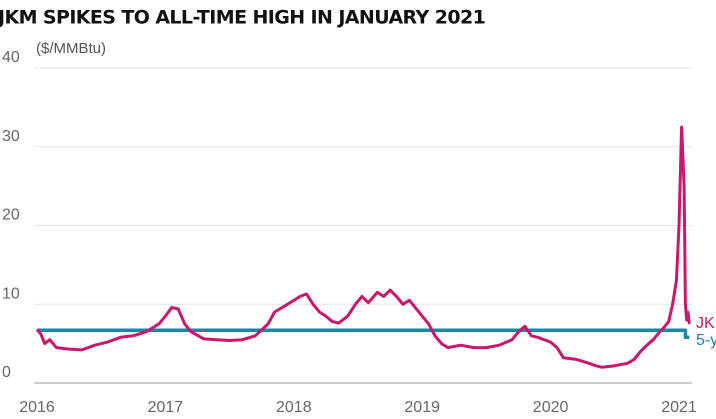 The width and height of the screenshot is (716, 419). Describe the element at coordinates (551, 407) in the screenshot. I see `x-tick-label: 2020` at that location.